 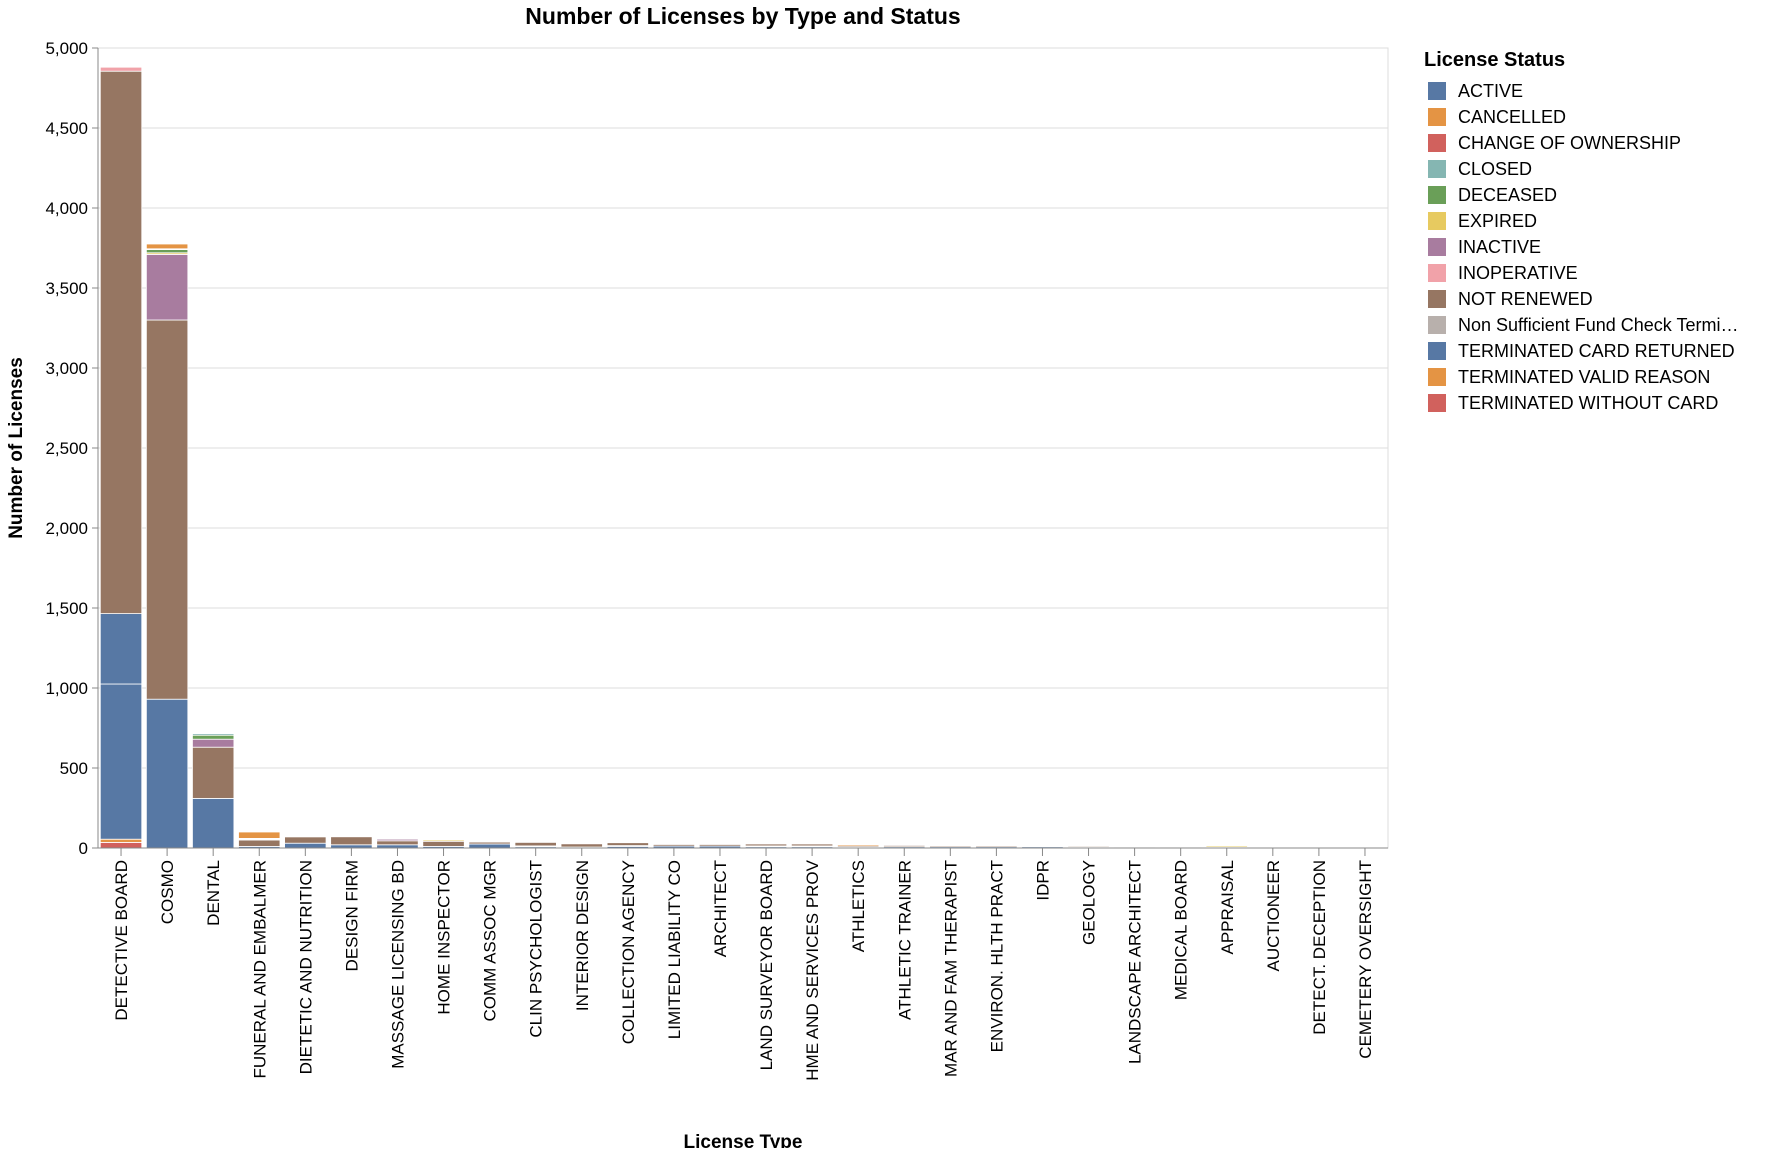 I want to click on legend-label: CLOSED, so click(x=1495, y=169).